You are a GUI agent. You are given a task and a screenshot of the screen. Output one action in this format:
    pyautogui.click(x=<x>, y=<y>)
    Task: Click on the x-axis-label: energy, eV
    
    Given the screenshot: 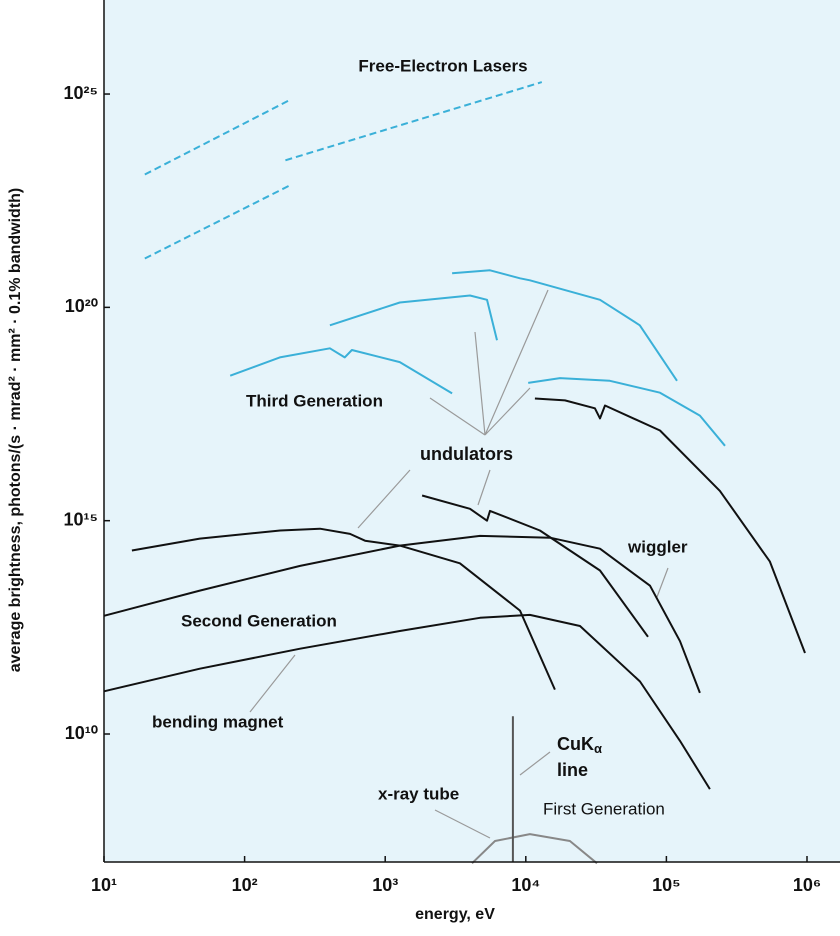 What is the action you would take?
    pyautogui.click(x=455, y=914)
    